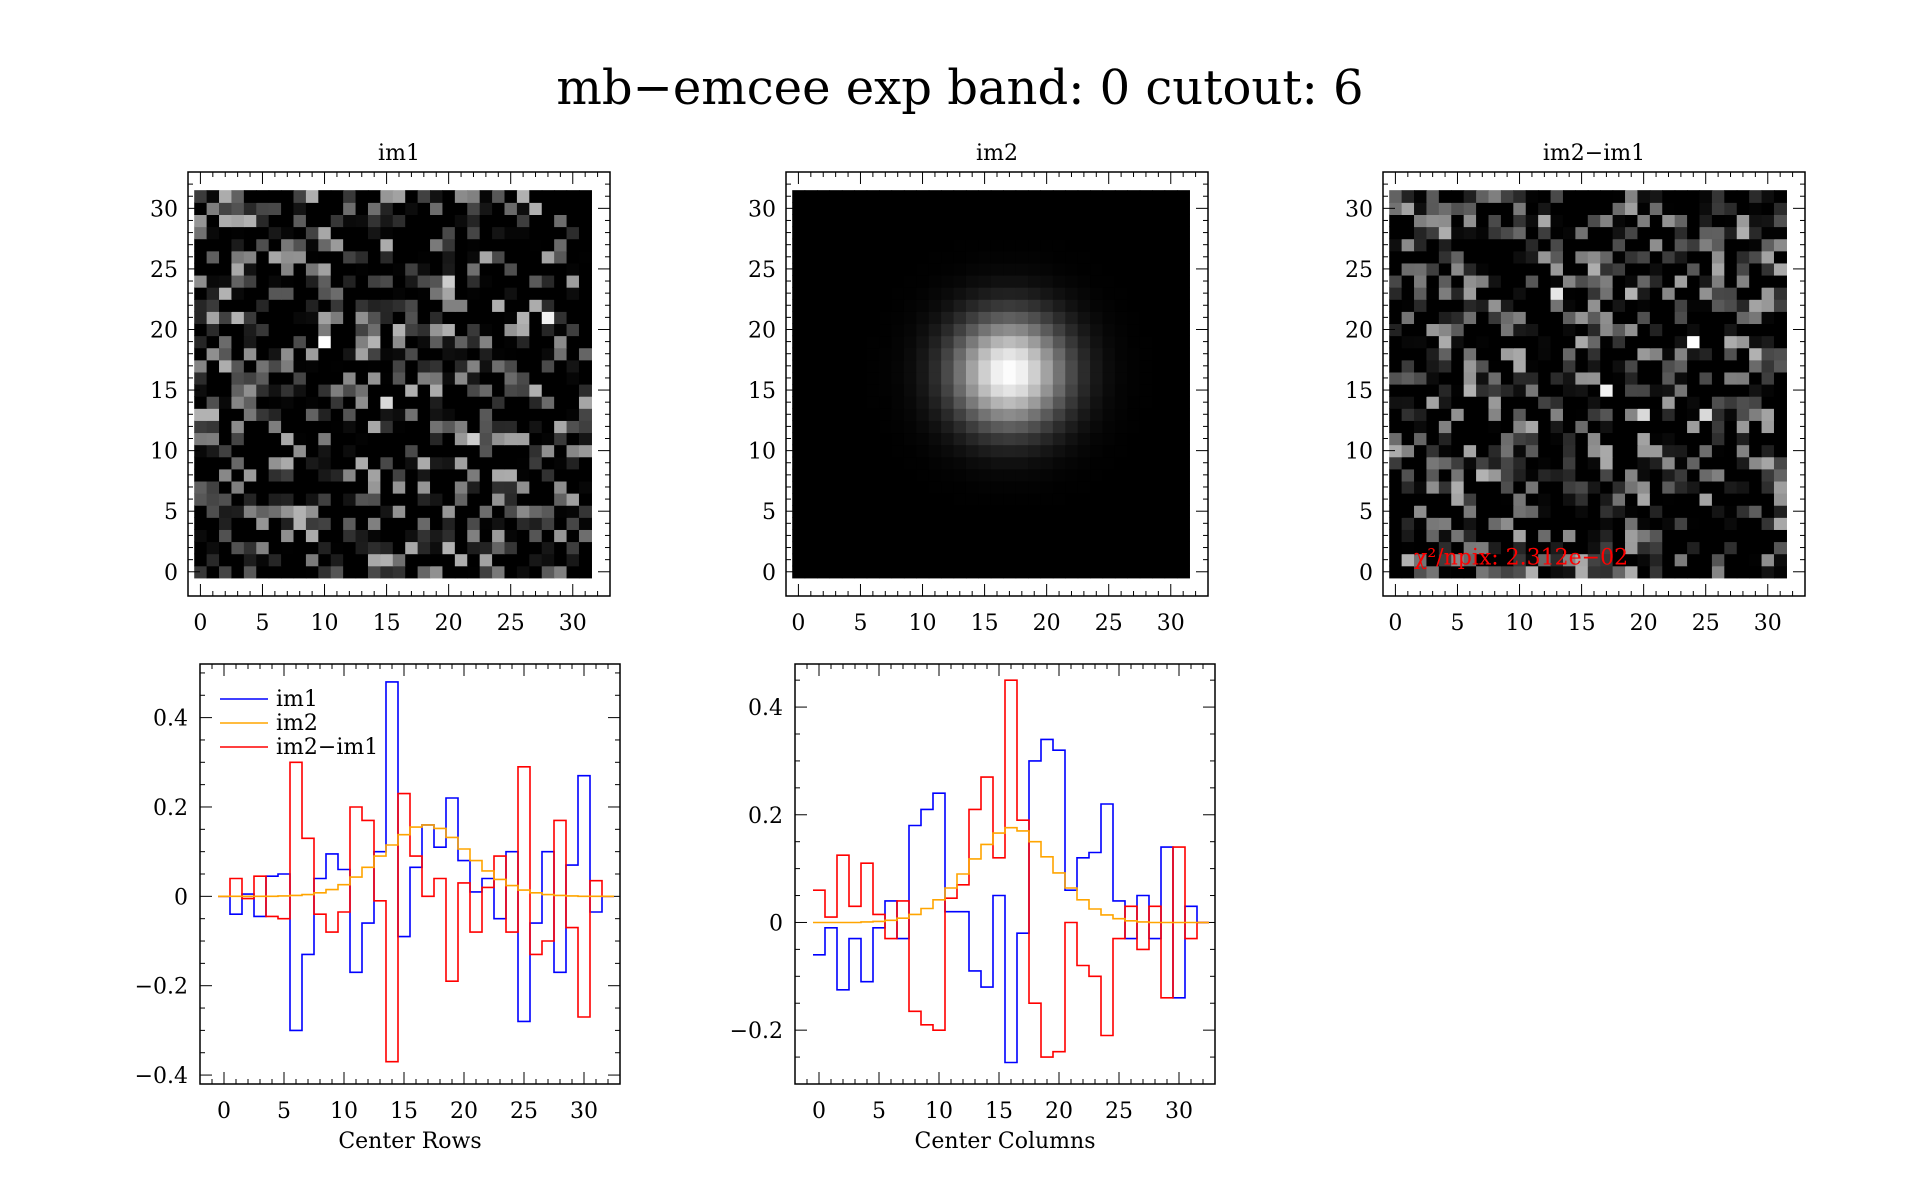 This screenshot has width=1920, height=1200. Describe the element at coordinates (762, 209) in the screenshot. I see `y-tick-label: 30` at that location.